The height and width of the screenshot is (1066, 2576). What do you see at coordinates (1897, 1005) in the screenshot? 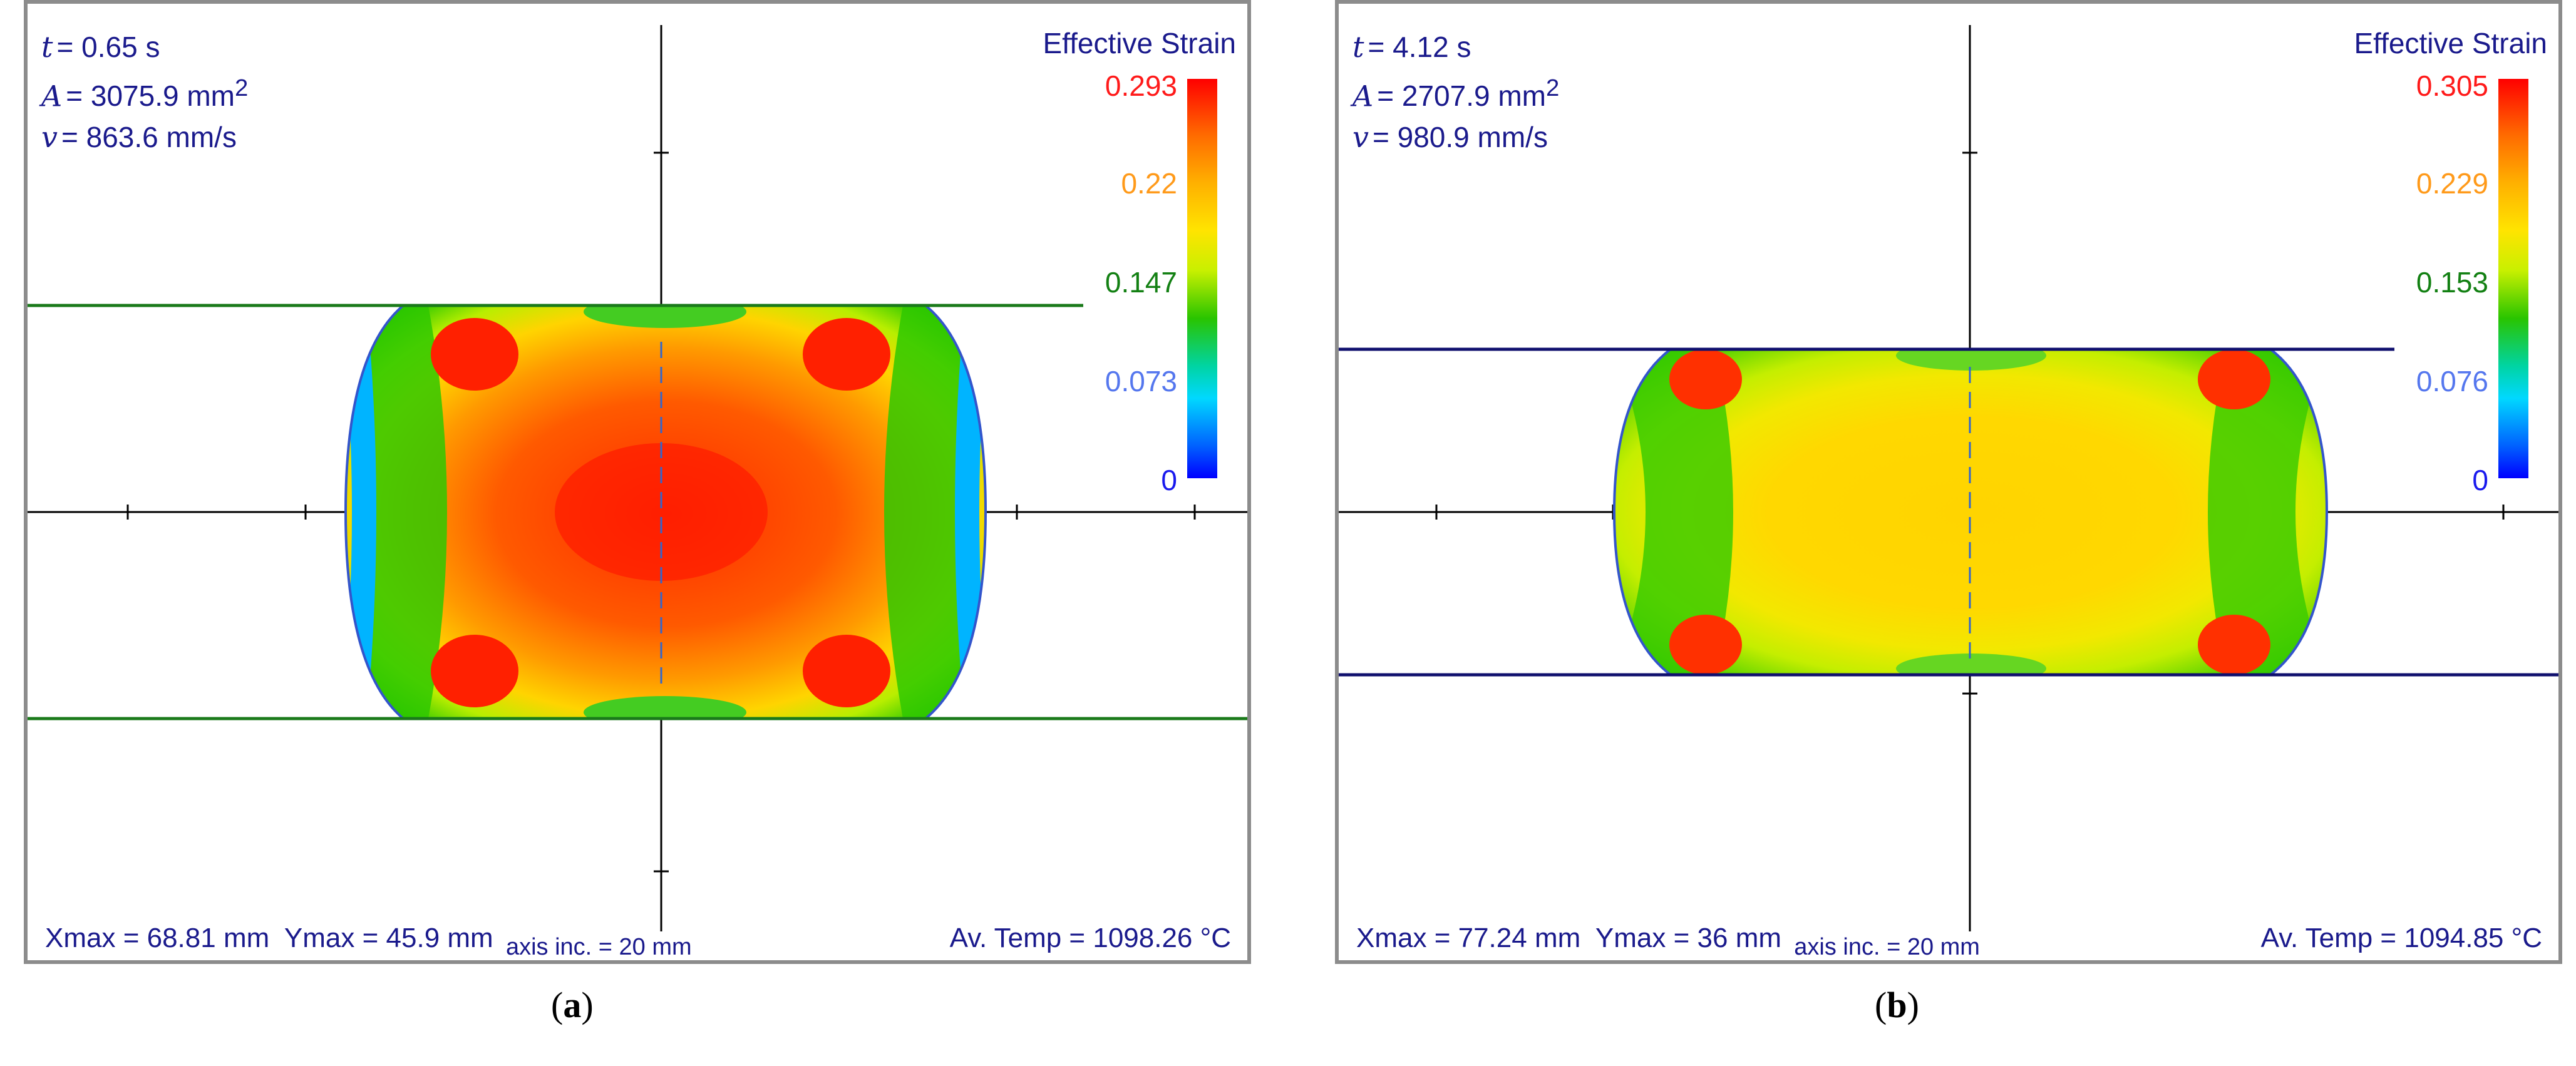
I see `caption-b: (b)` at bounding box center [1897, 1005].